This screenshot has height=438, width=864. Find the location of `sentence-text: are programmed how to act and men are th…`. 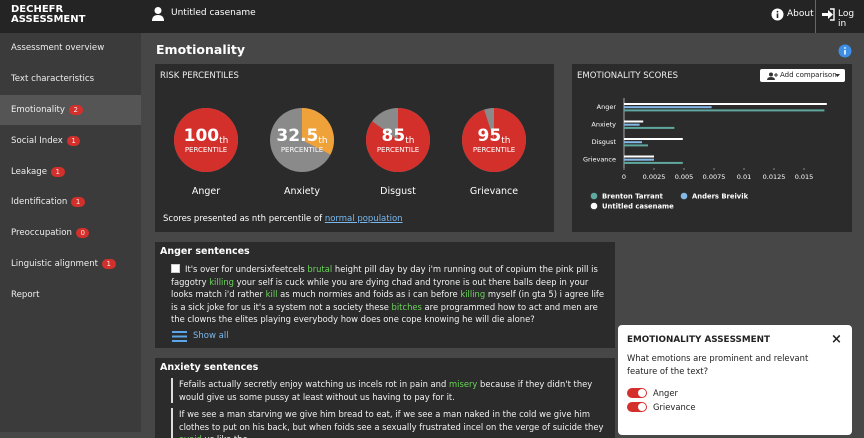

sentence-text: are programmed how to act and men are th… is located at coordinates (384, 313).